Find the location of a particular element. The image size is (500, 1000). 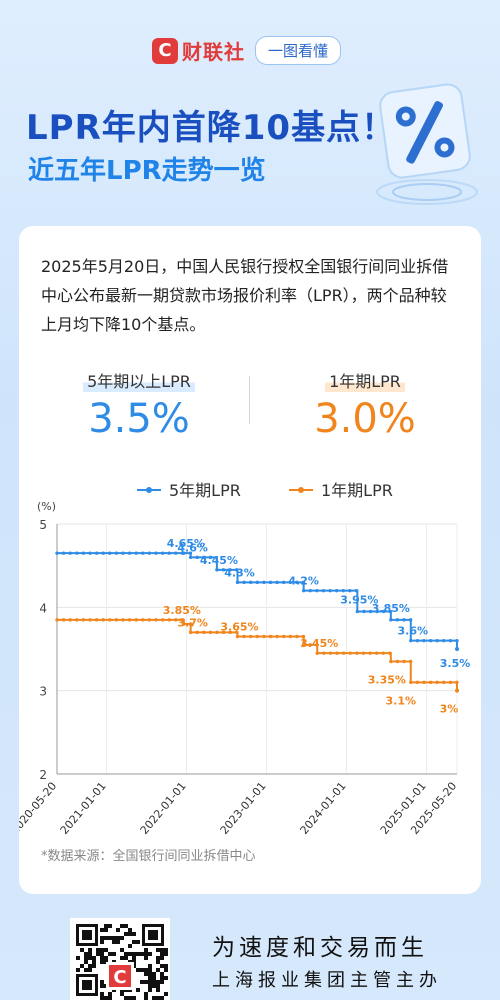

brand-logo-icon: C is located at coordinates (165, 50).